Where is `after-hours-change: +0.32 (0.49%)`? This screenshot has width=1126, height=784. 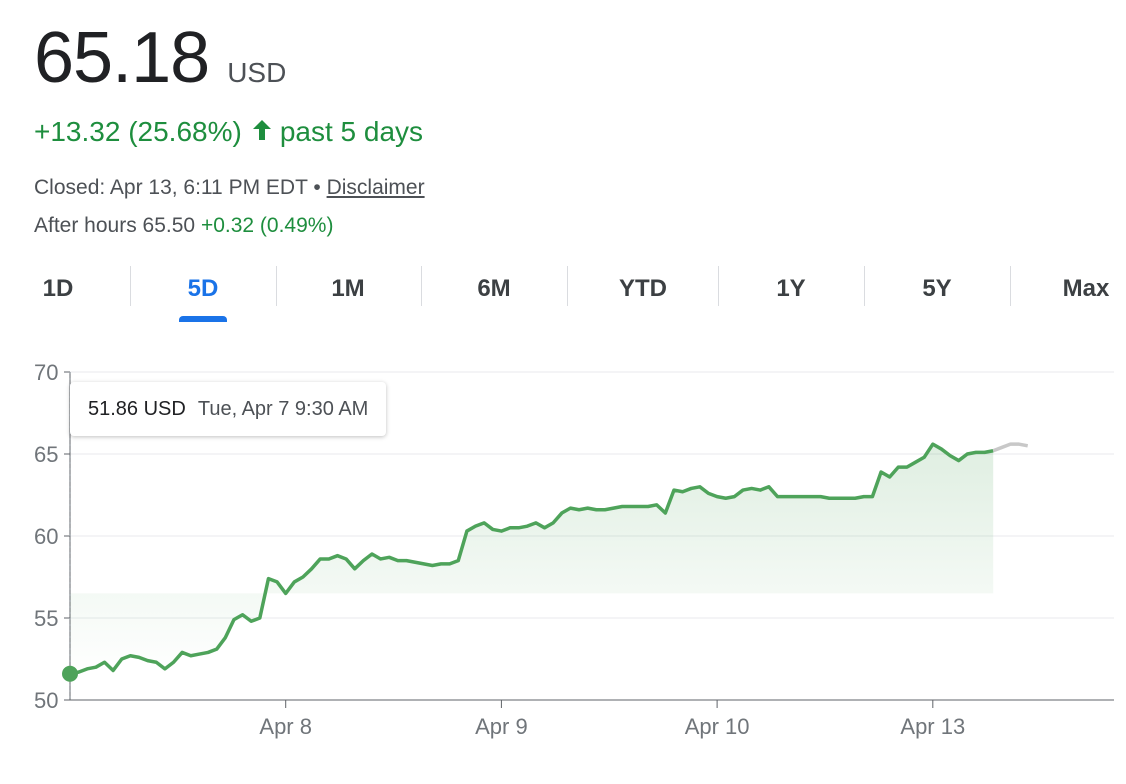 after-hours-change: +0.32 (0.49%) is located at coordinates (267, 225).